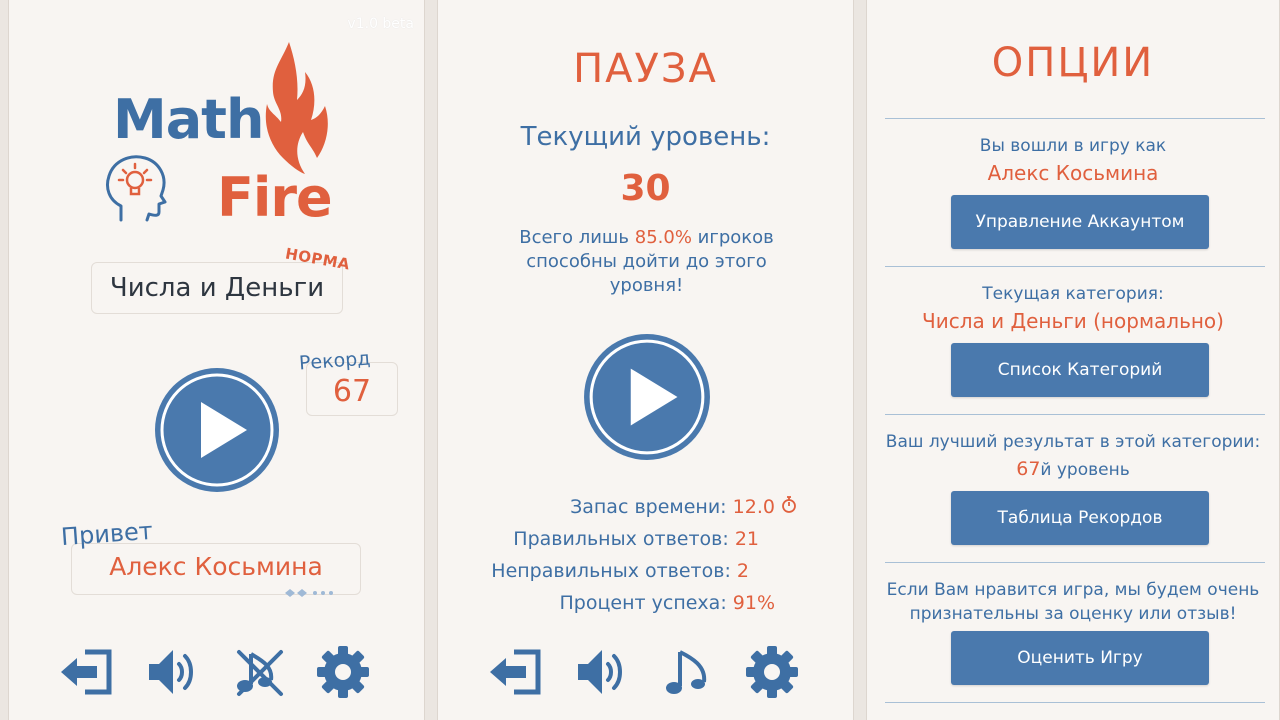 Image resolution: width=1280 pixels, height=720 pixels. I want to click on stat-time-label: Запас времени:, so click(648, 507).